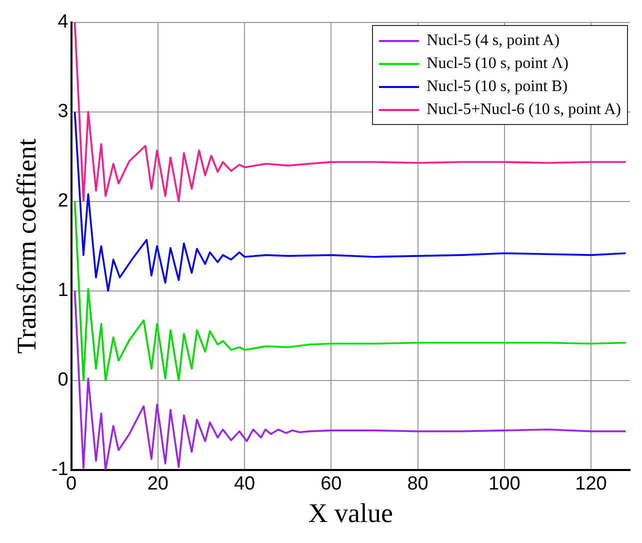  Describe the element at coordinates (63, 380) in the screenshot. I see `y-tick-label: 0` at that location.